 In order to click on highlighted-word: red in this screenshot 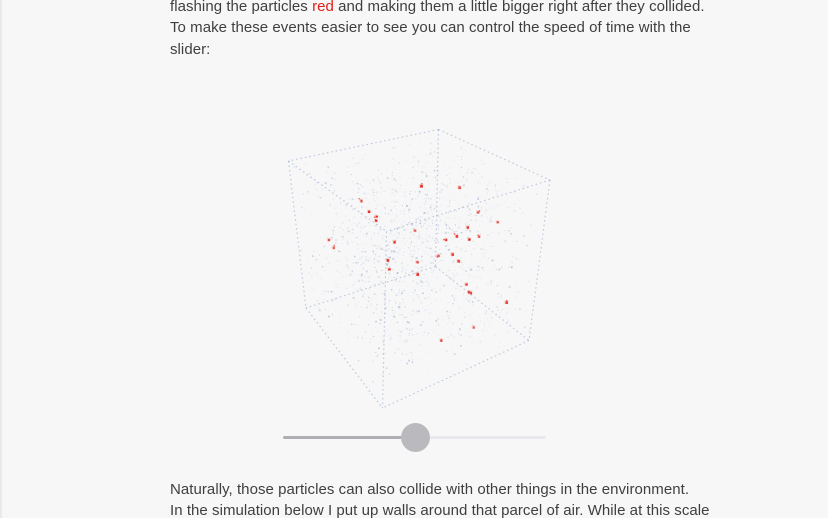, I will do `click(323, 7)`.